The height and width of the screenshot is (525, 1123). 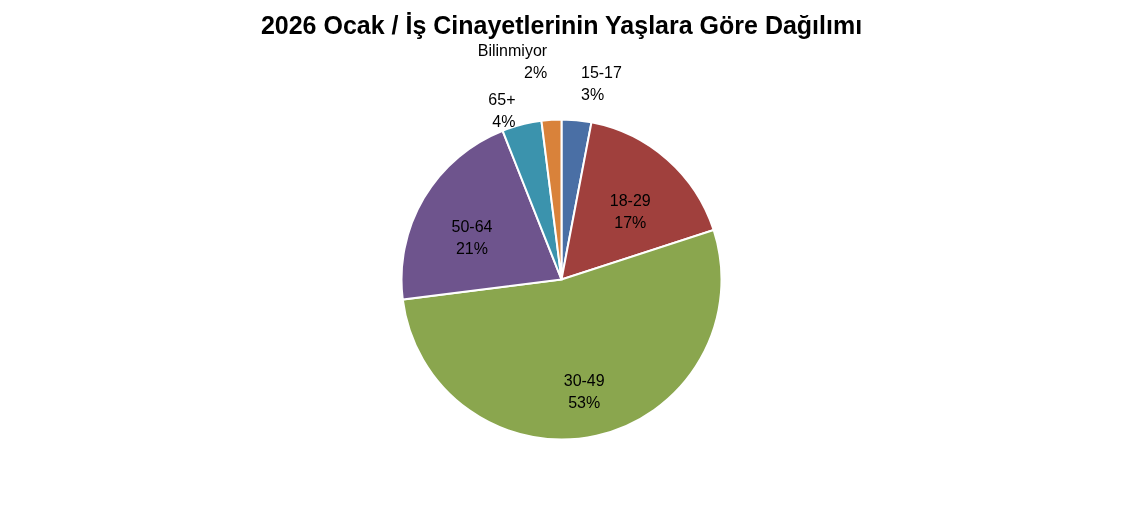 I want to click on data-label: 2%, so click(x=536, y=72).